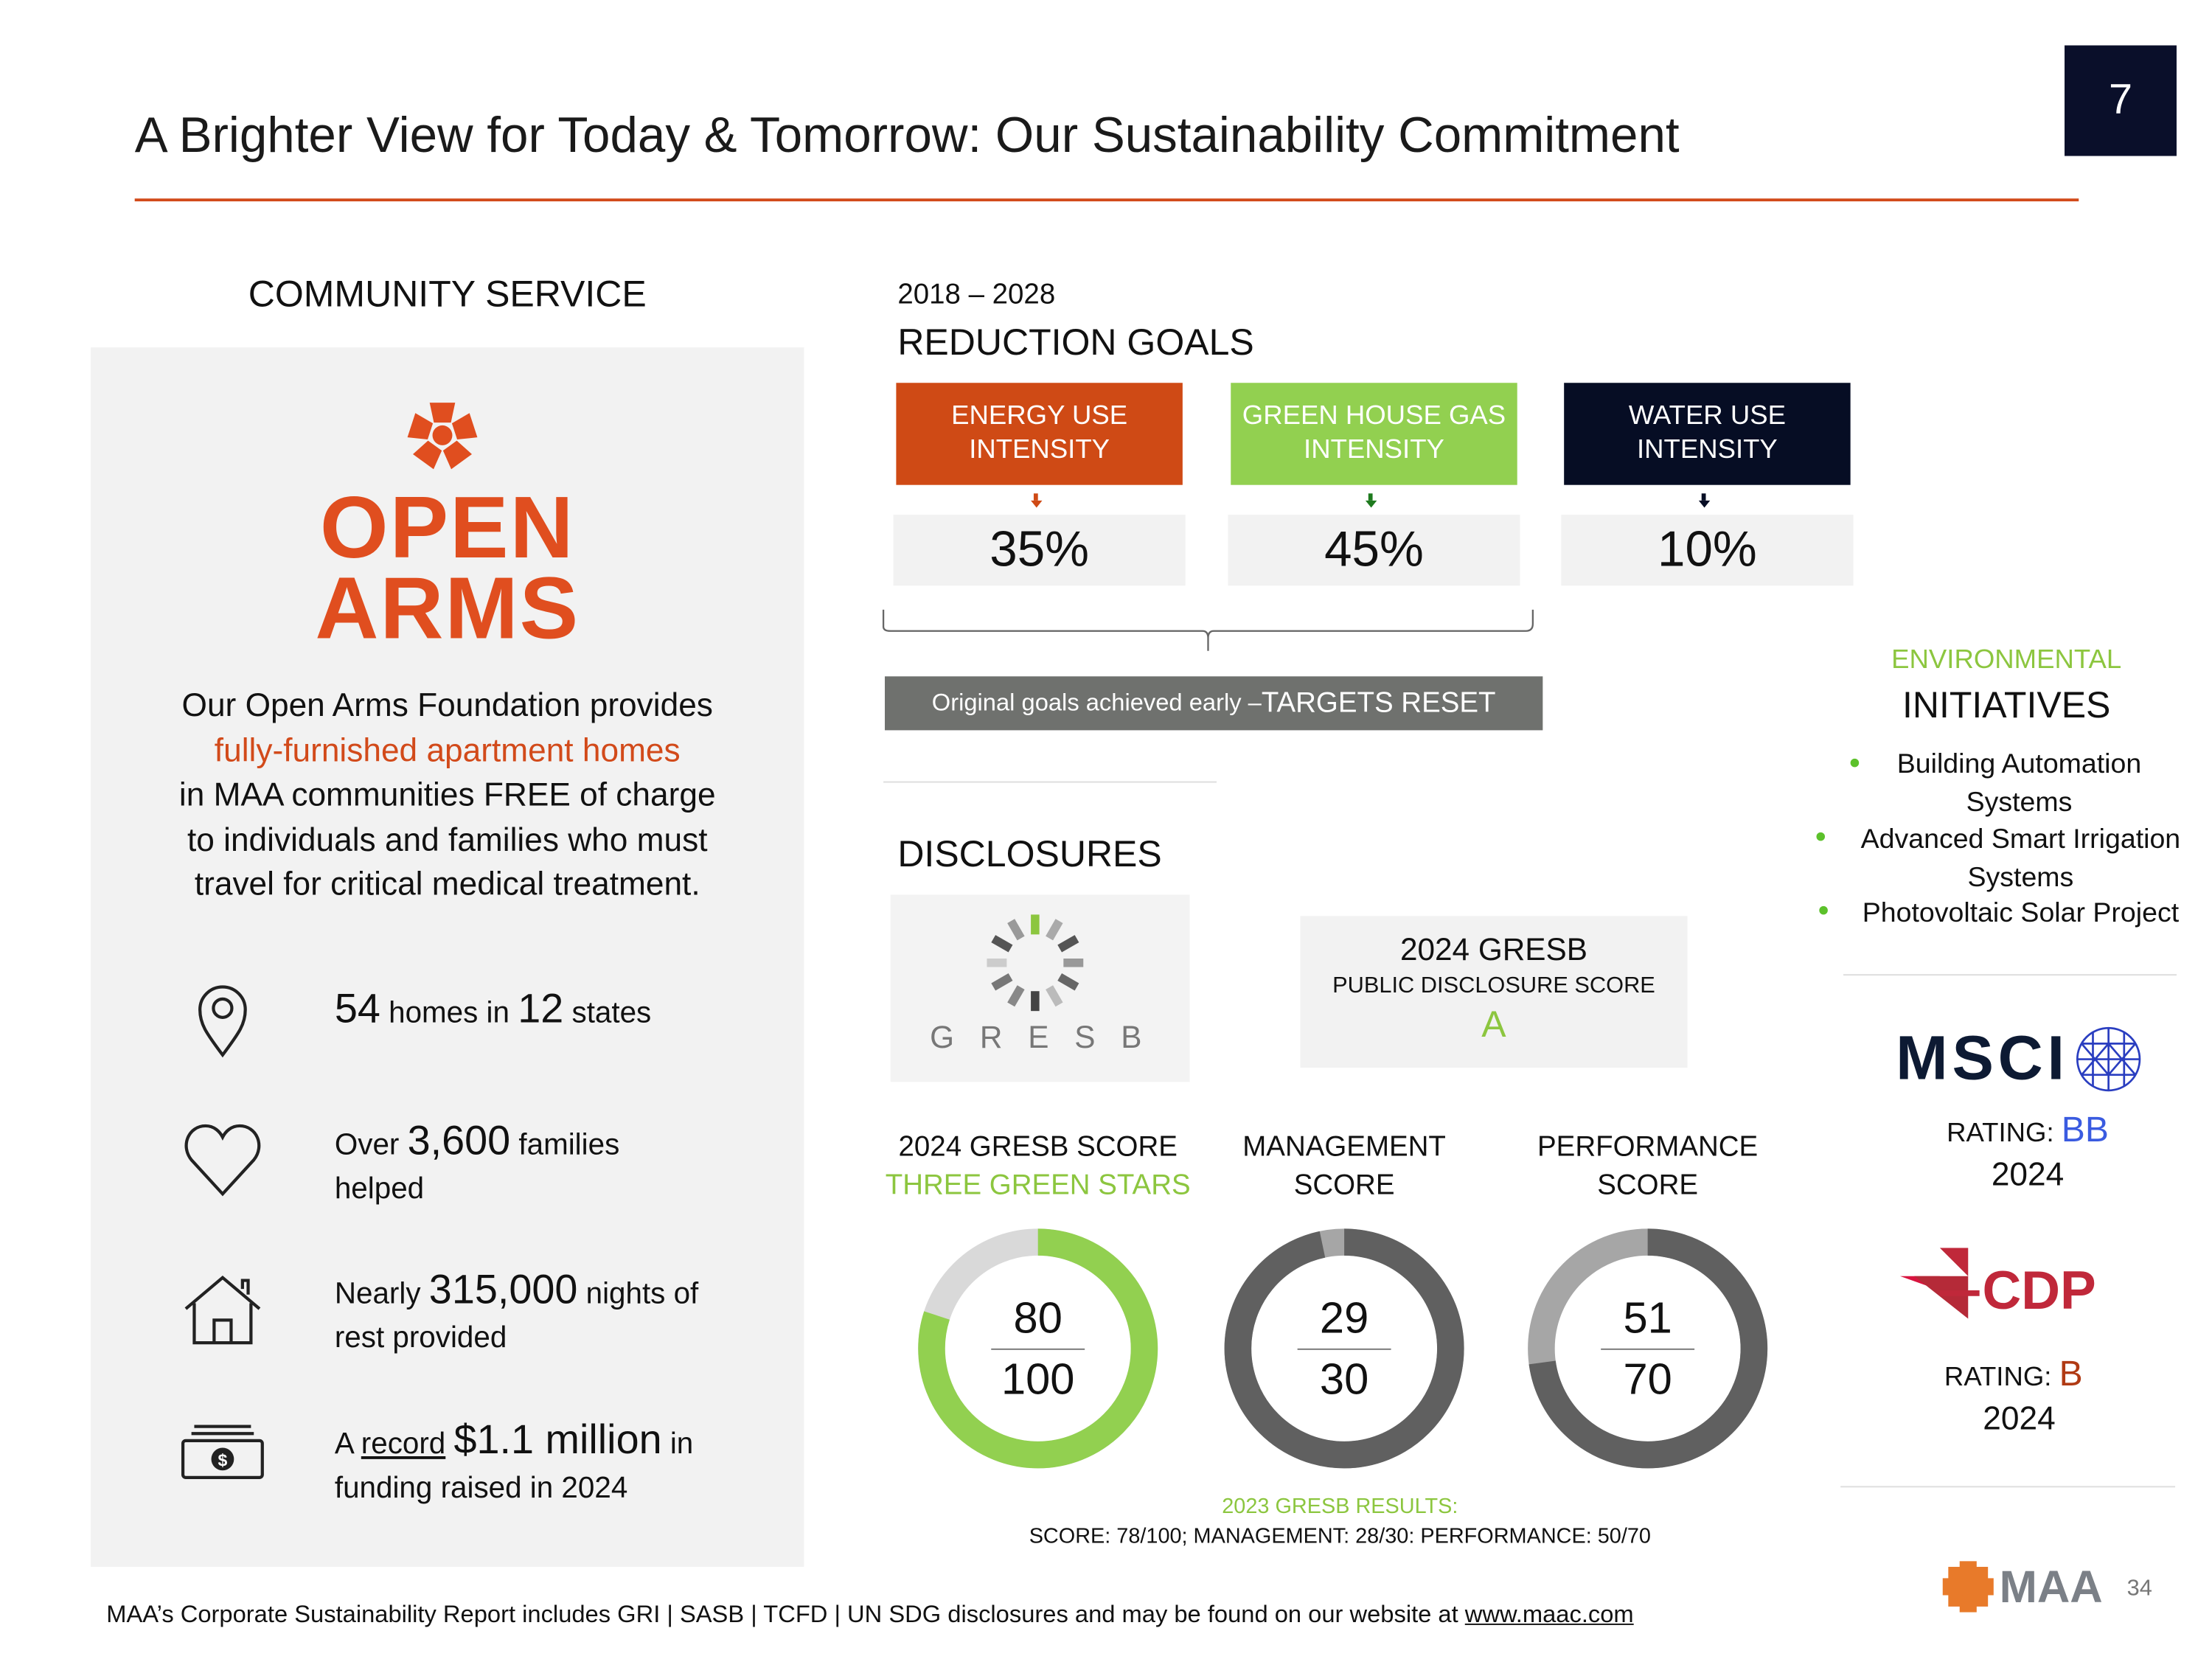 The height and width of the screenshot is (1659, 2212). I want to click on desc-line: in MAA communities FREE of charge, so click(447, 794).